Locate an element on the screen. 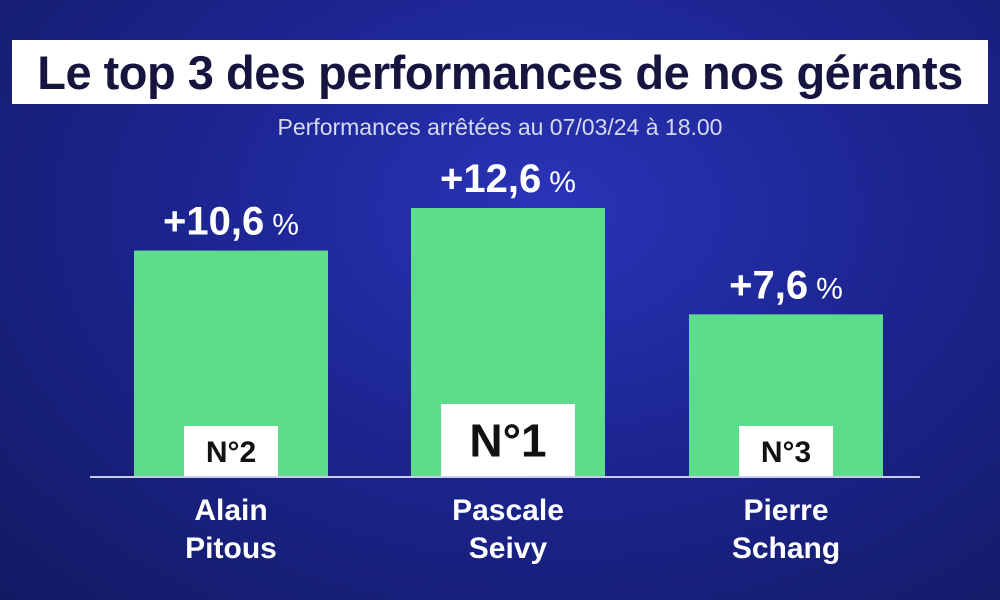 Image resolution: width=1000 pixels, height=600 pixels. category-label: Schang is located at coordinates (786, 548).